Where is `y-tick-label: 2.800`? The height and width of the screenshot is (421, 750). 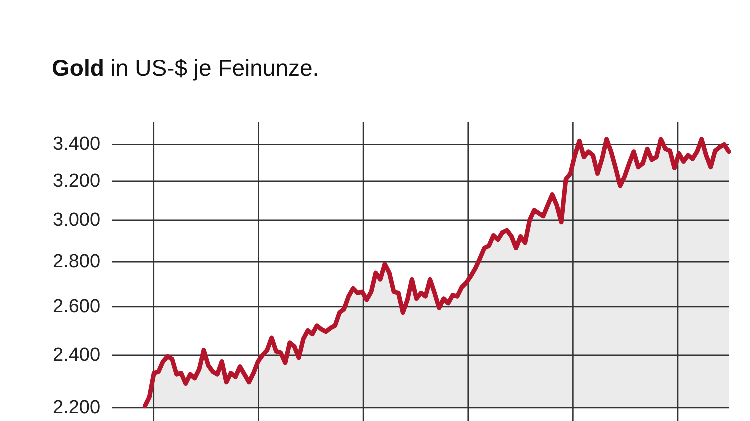
y-tick-label: 2.800 is located at coordinates (77, 262).